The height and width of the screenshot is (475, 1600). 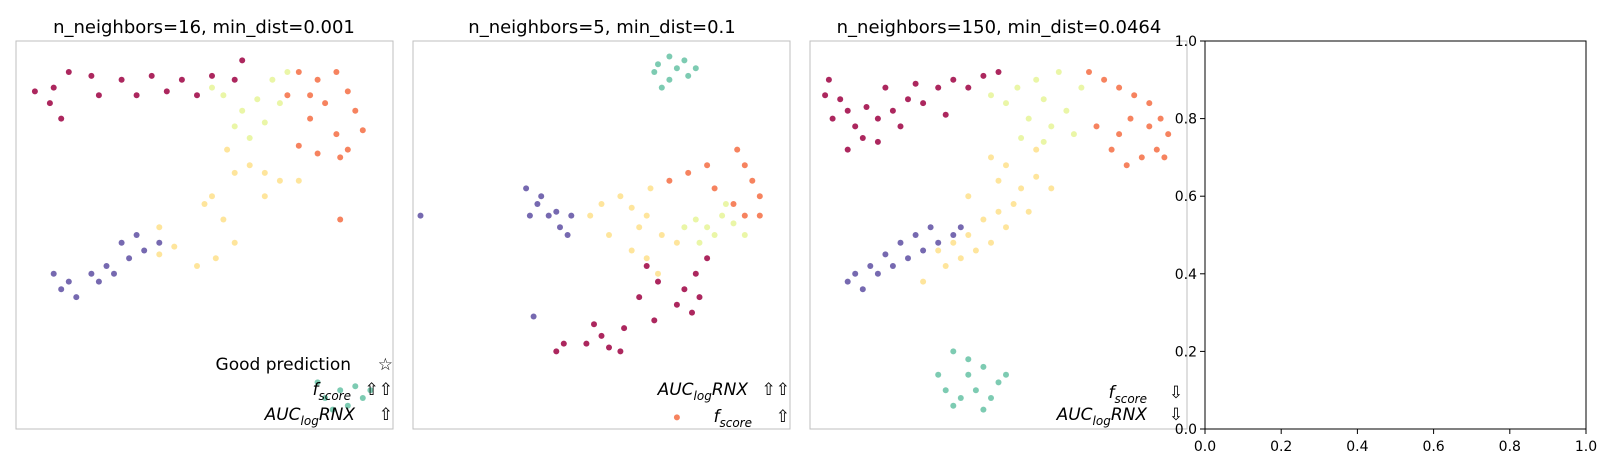 I want to click on panel-3-auc-main: AUC, so click(x=1074, y=415).